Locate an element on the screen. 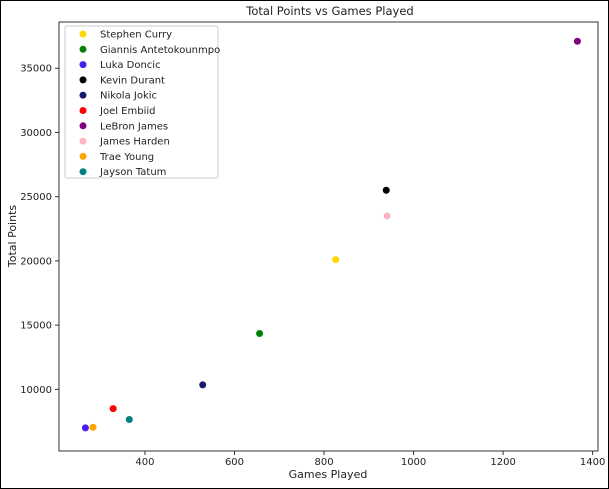  x-tick-label: 400 is located at coordinates (144, 462).